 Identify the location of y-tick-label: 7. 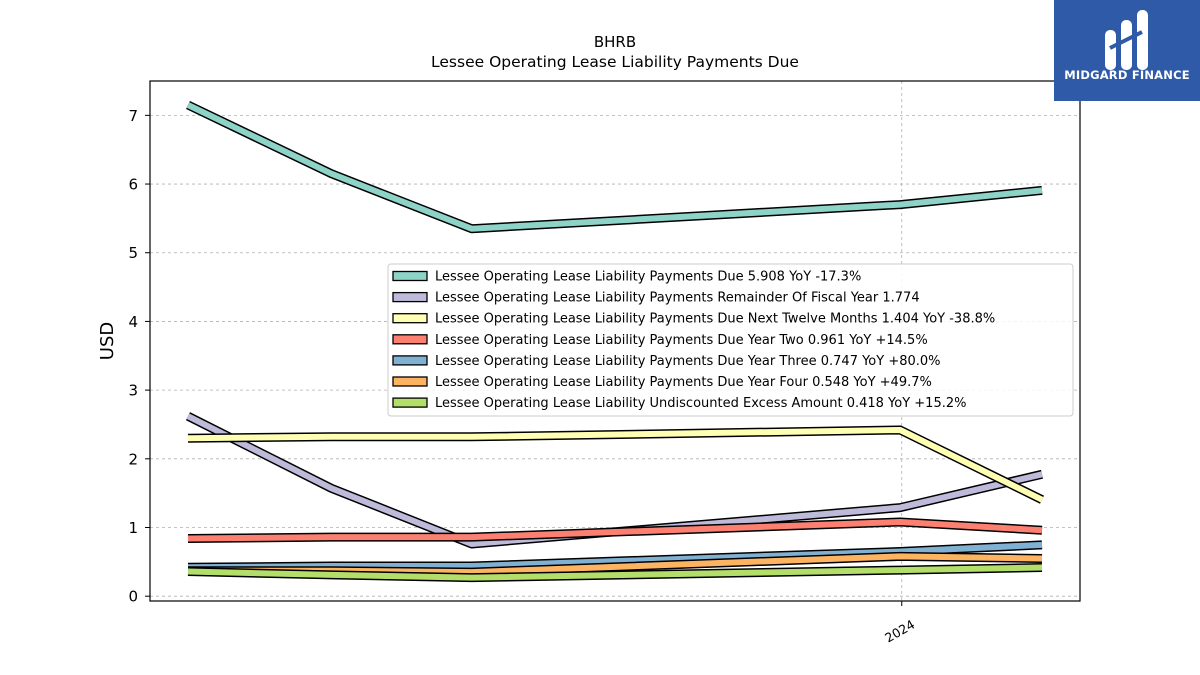
(133, 116).